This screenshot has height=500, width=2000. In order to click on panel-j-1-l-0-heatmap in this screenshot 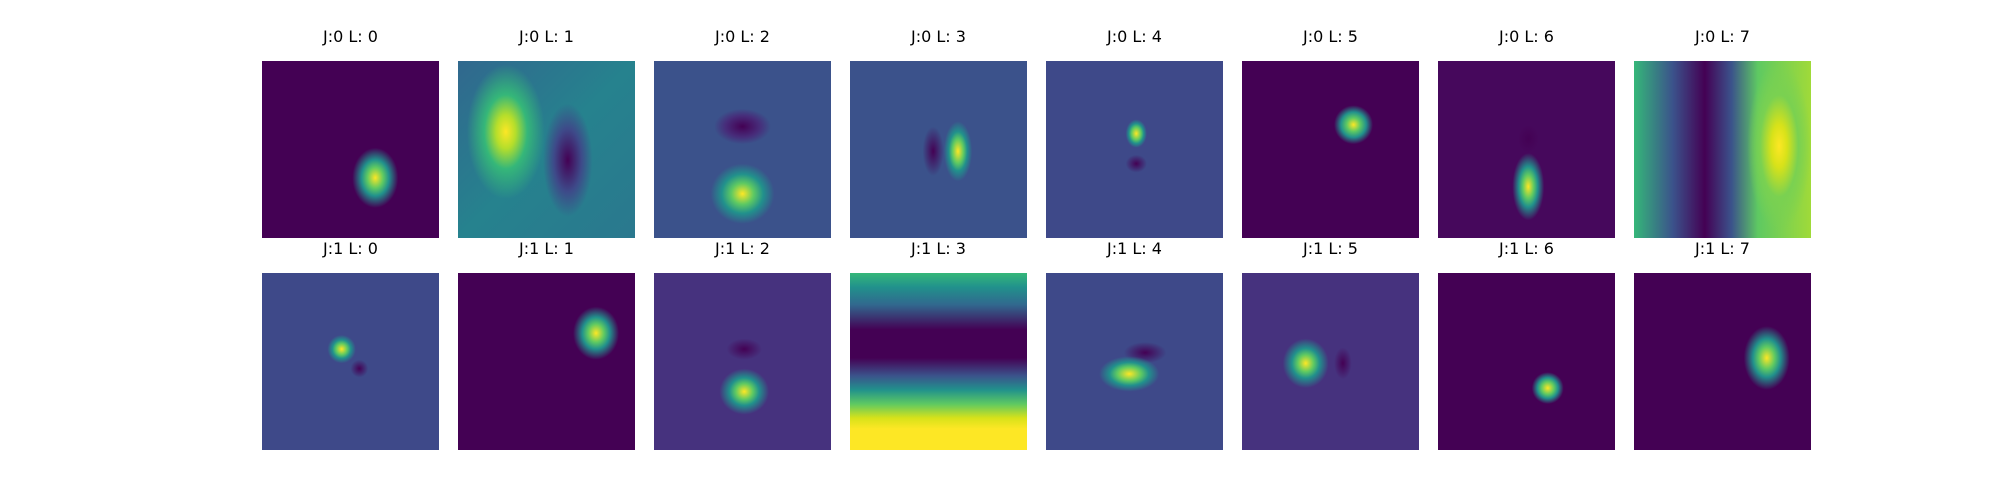, I will do `click(350, 361)`.